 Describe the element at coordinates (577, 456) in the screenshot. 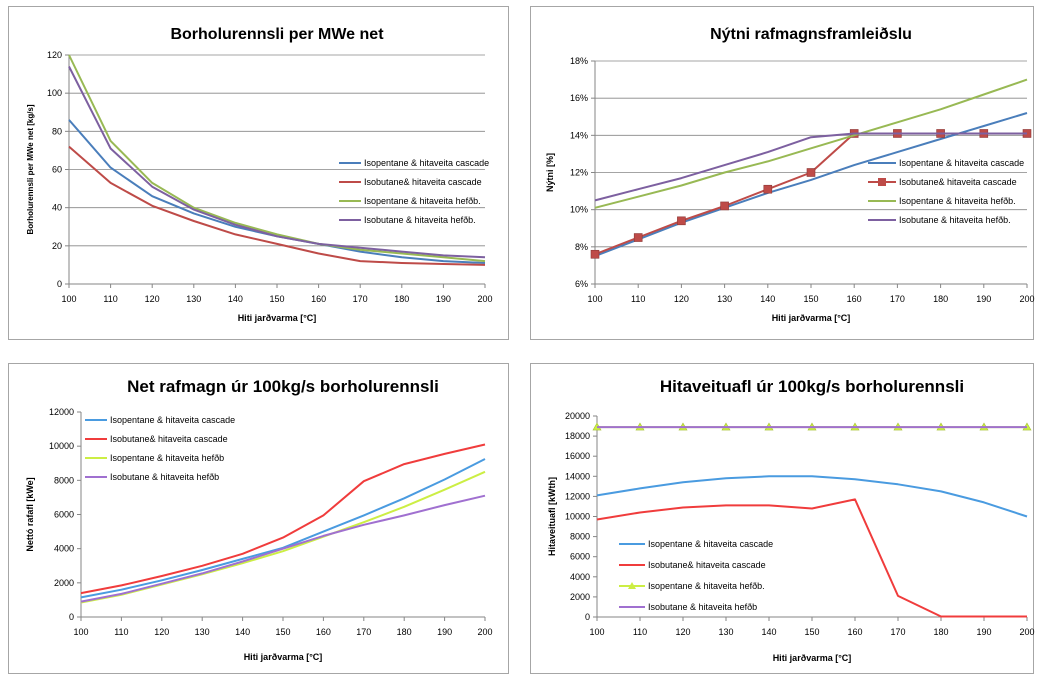

I see `y-tick-label: 16000` at that location.